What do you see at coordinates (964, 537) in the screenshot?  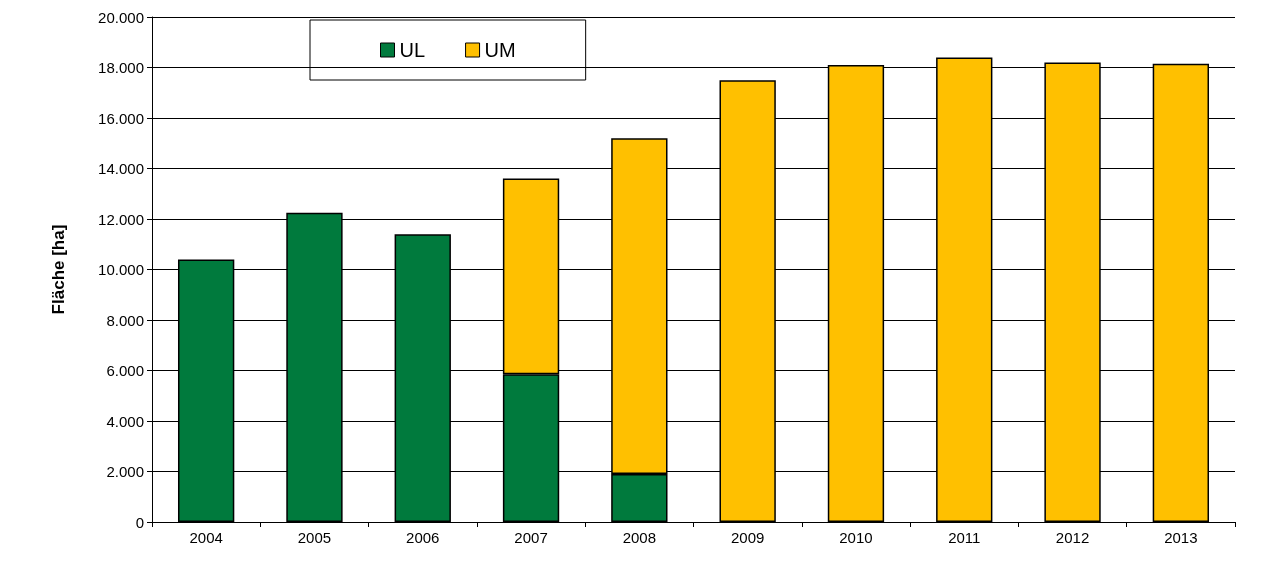 I see `x-tick-label: 2011` at bounding box center [964, 537].